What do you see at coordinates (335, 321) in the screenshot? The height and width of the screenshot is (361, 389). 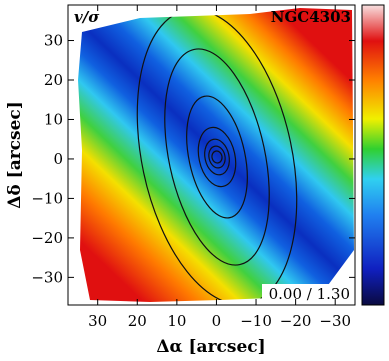 I see `x-tick-label: −30` at bounding box center [335, 321].